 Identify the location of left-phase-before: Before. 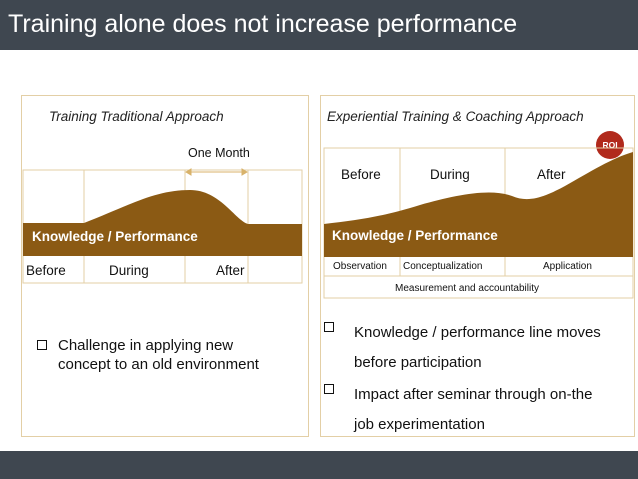
(46, 270).